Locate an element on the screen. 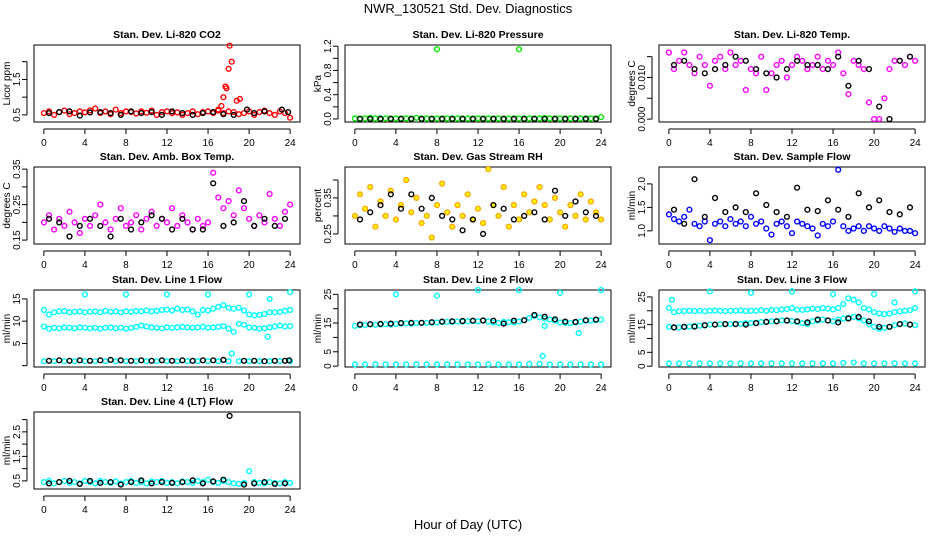 Image resolution: width=936 pixels, height=540 pixels. y-axis-label: degrees C is located at coordinates (632, 83).